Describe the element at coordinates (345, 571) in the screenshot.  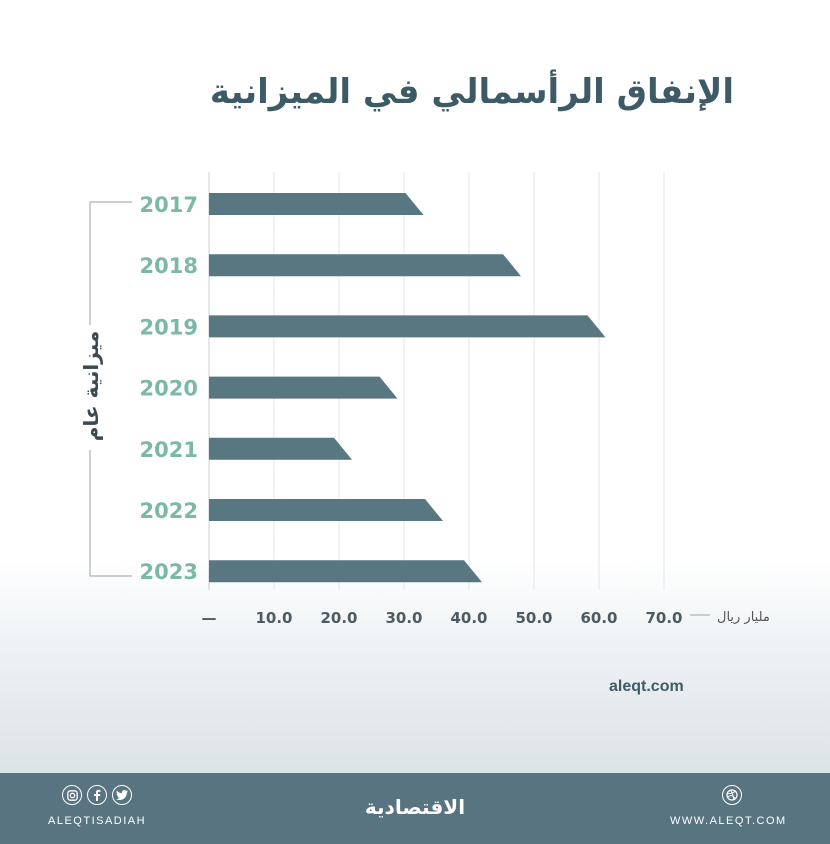
I see `bar-2023` at that location.